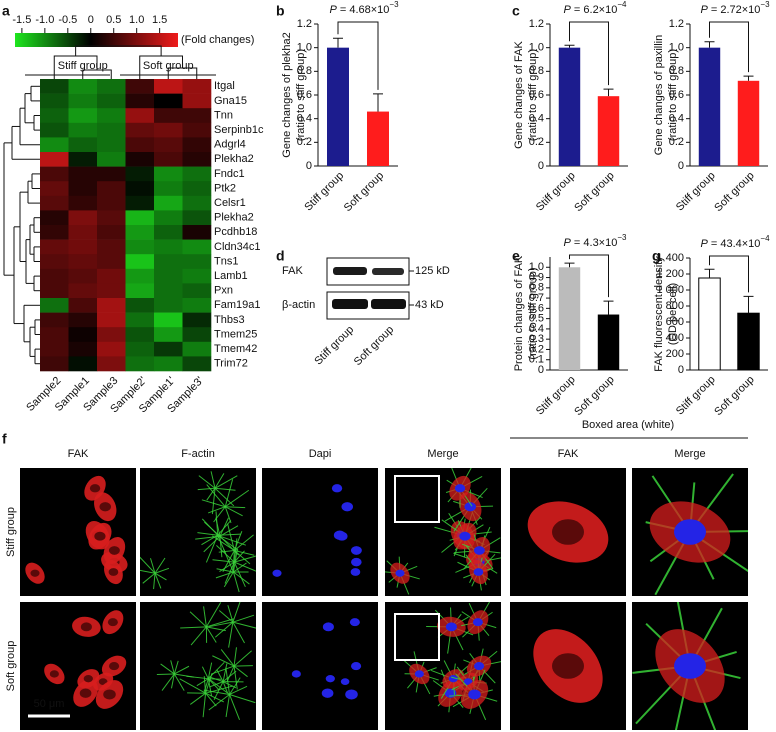 Image resolution: width=776 pixels, height=732 pixels. I want to click on row-label: Tmem42, so click(235, 349).